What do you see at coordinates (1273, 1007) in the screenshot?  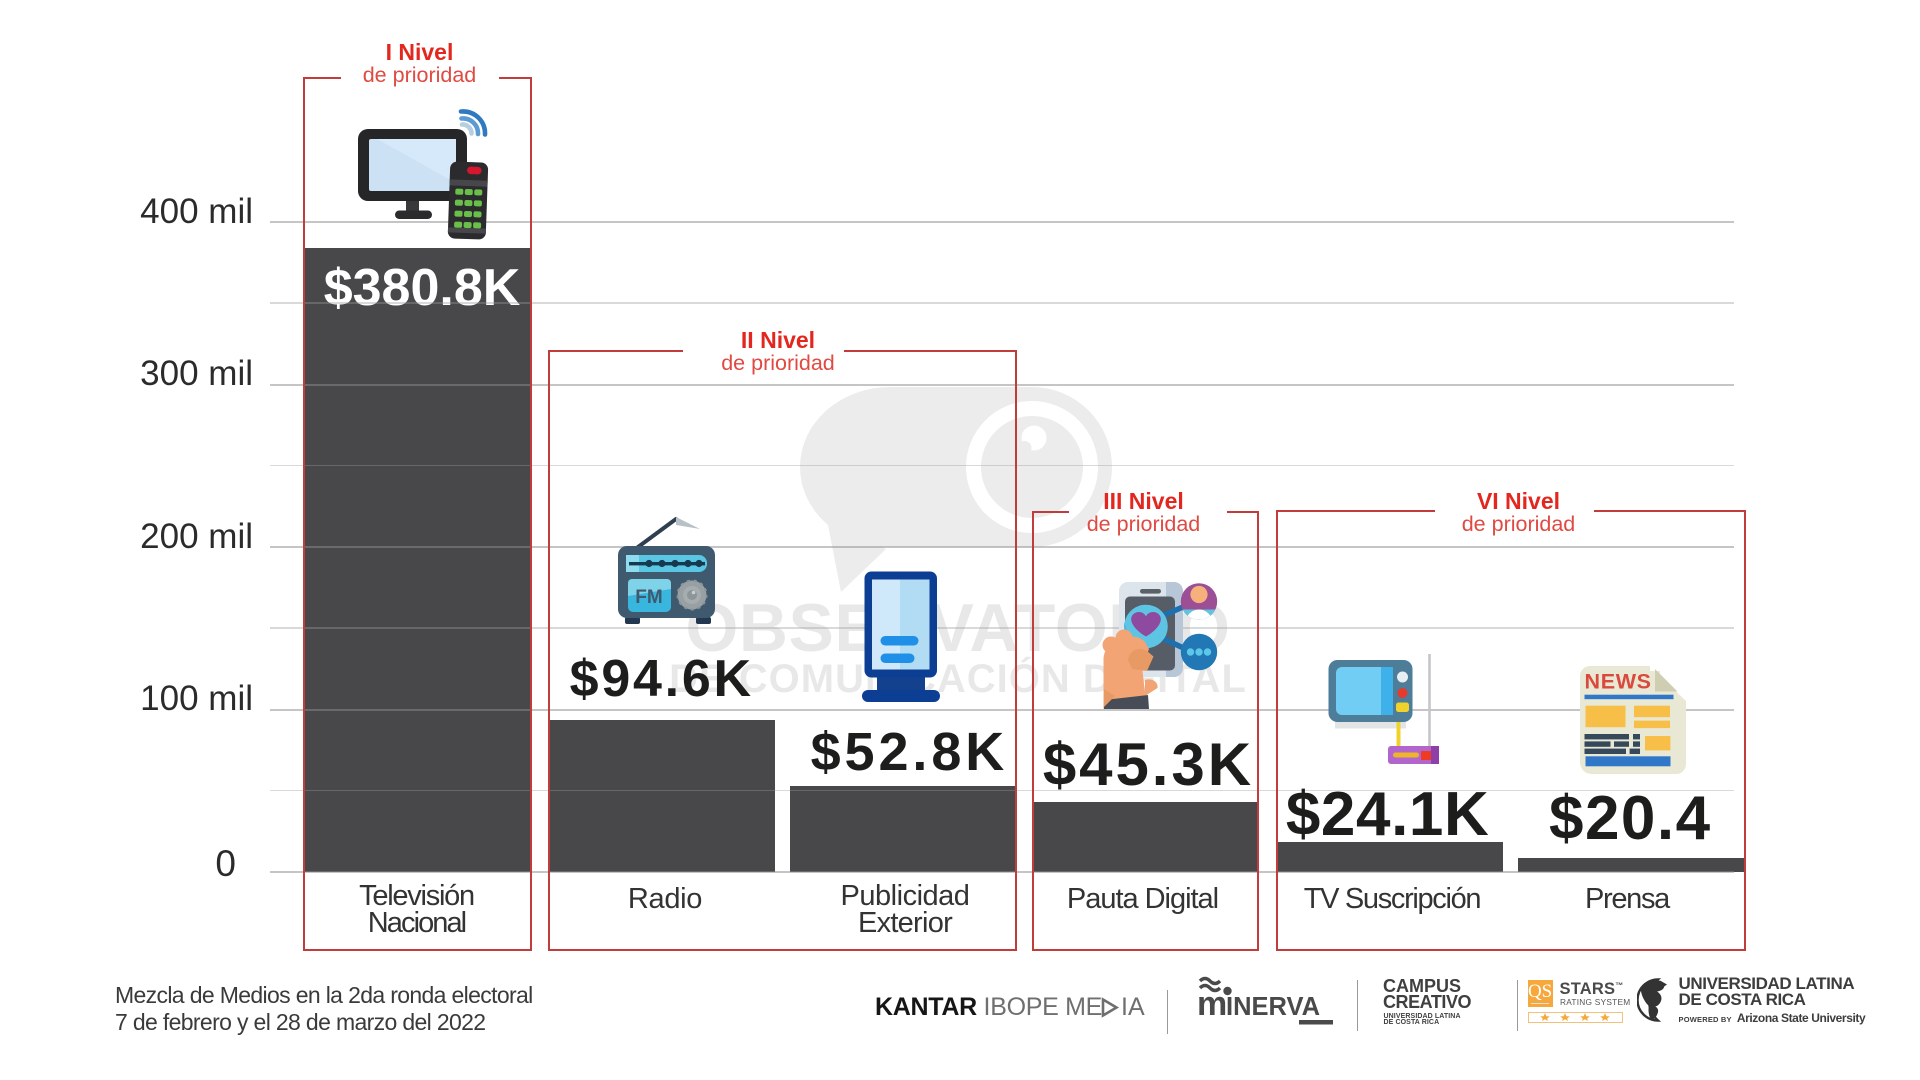 I see `svg-text: INERVA` at bounding box center [1273, 1007].